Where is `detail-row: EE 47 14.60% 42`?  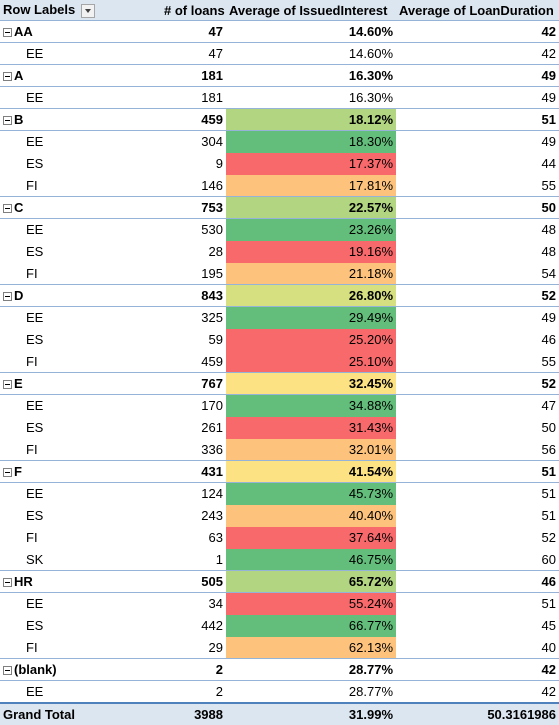 detail-row: EE 47 14.60% 42 is located at coordinates (279, 54).